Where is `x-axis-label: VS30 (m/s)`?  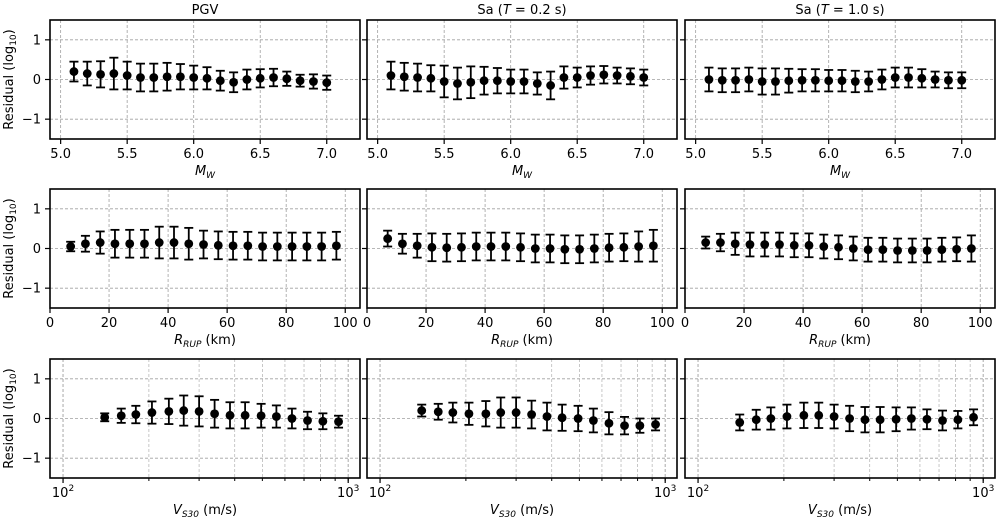 x-axis-label: VS30 (m/s) is located at coordinates (205, 511).